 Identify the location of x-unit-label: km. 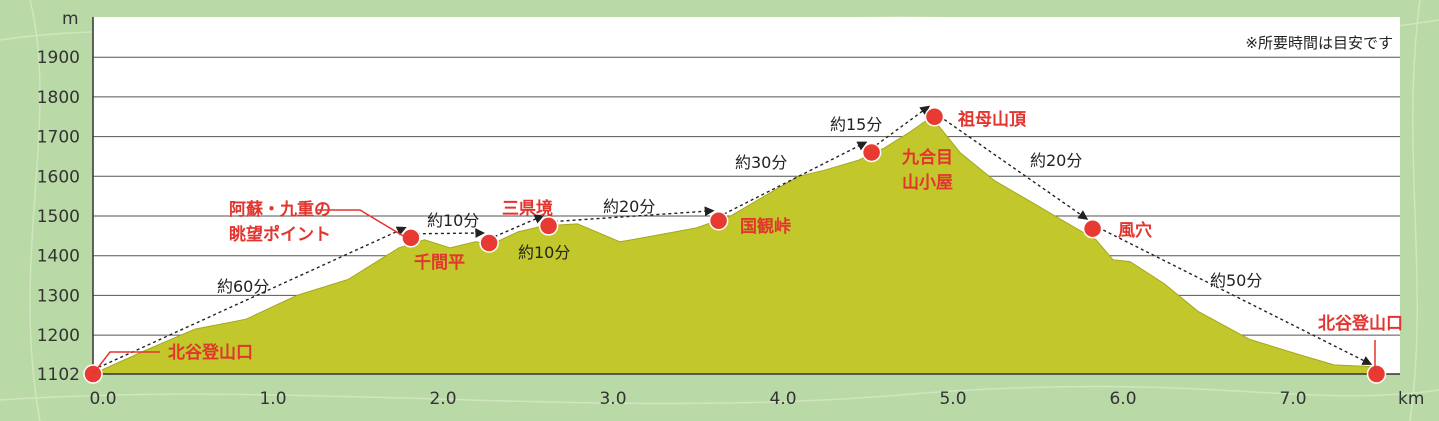
(1411, 399).